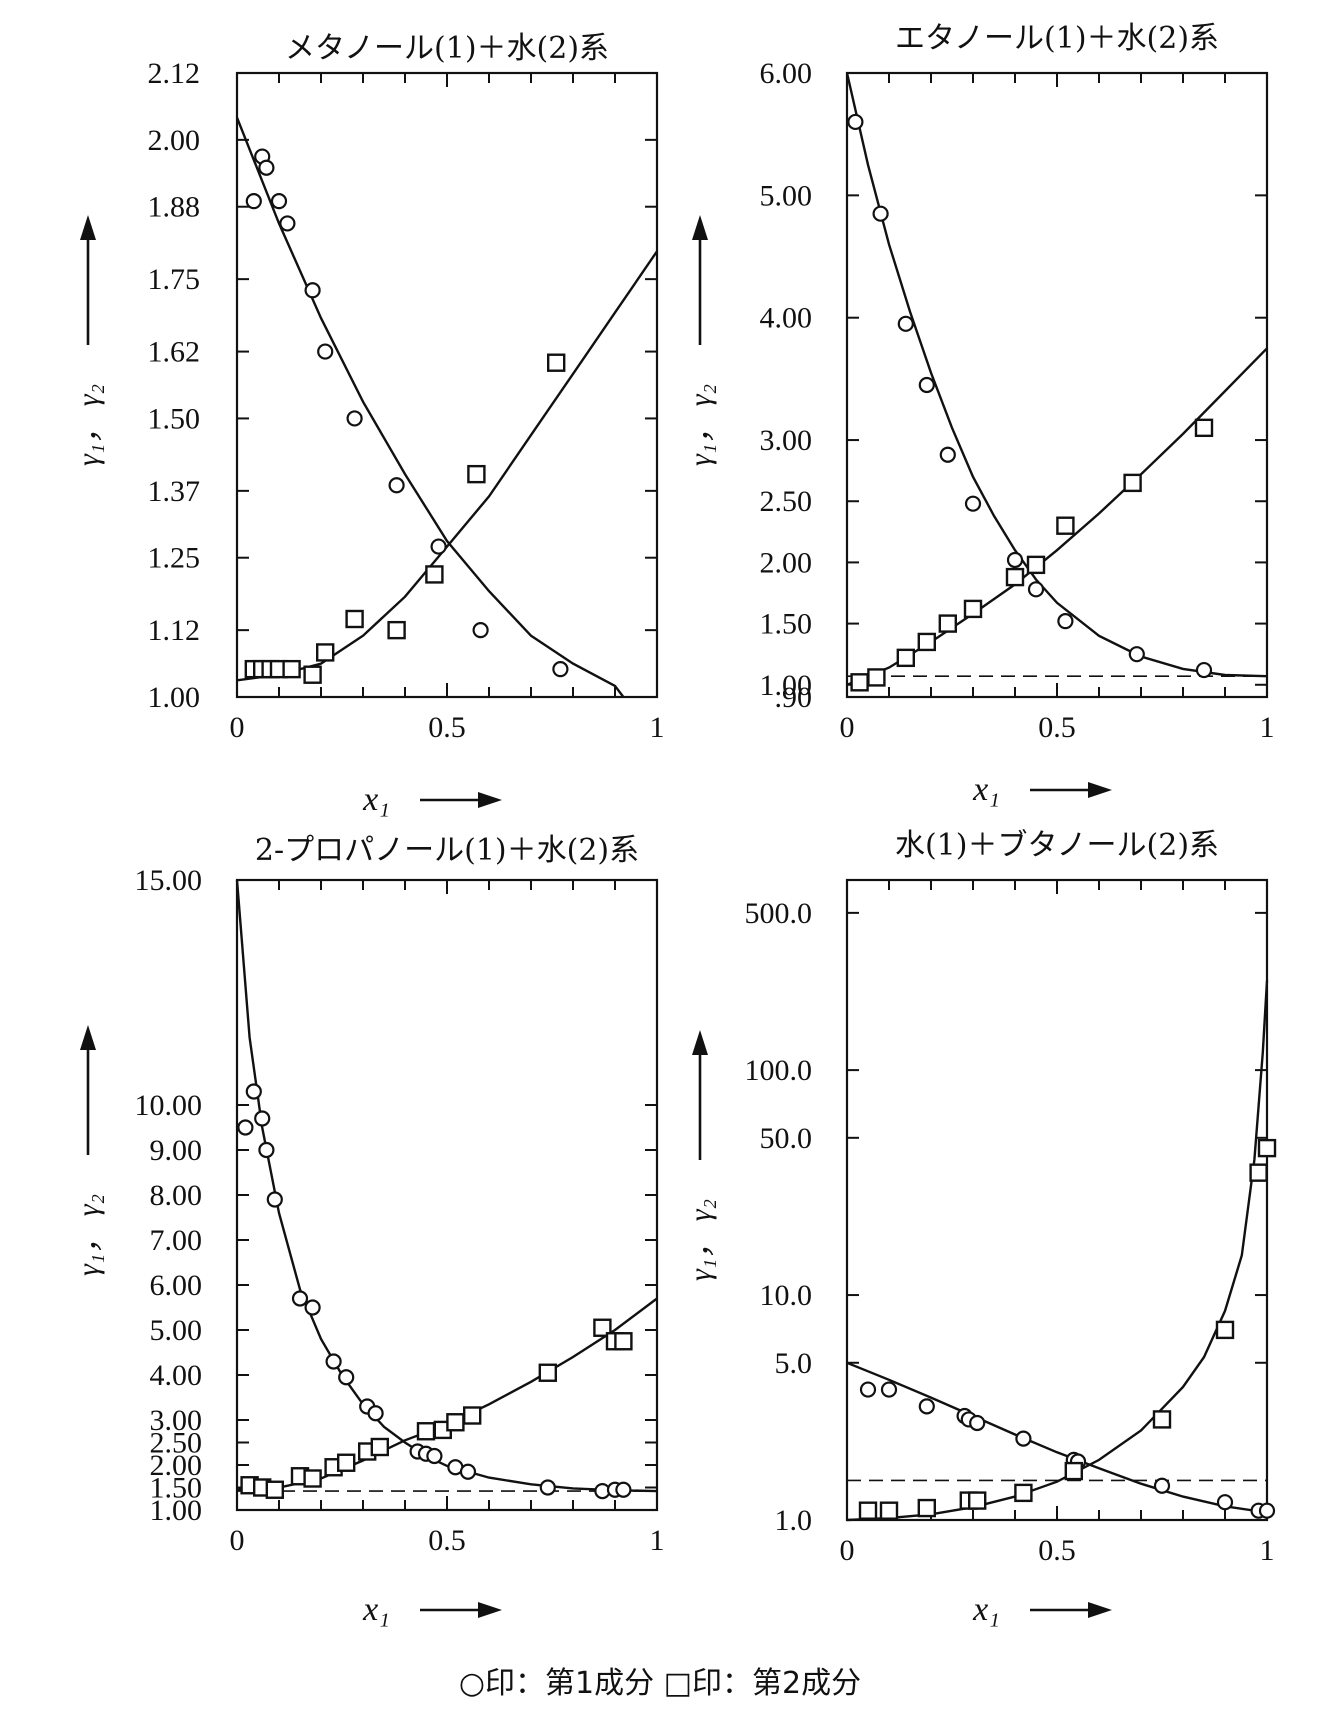  Describe the element at coordinates (786, 195) in the screenshot. I see `y-tick-label: 5.00` at that location.